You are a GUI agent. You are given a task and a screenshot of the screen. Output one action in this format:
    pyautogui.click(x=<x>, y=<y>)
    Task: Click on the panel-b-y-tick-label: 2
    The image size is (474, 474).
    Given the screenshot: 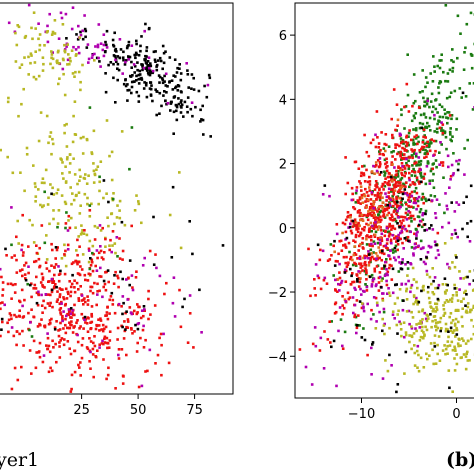 What is the action you would take?
    pyautogui.click(x=283, y=165)
    